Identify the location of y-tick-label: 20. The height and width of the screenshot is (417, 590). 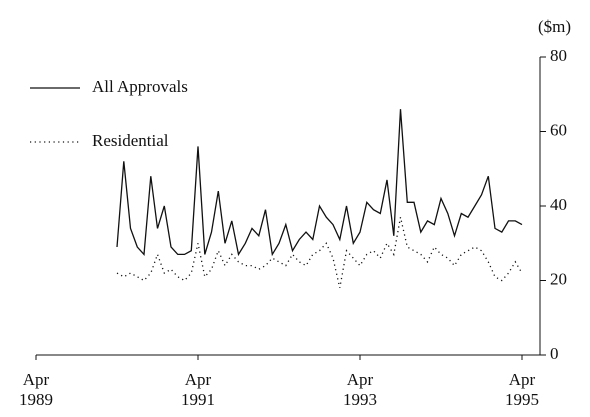
(558, 278).